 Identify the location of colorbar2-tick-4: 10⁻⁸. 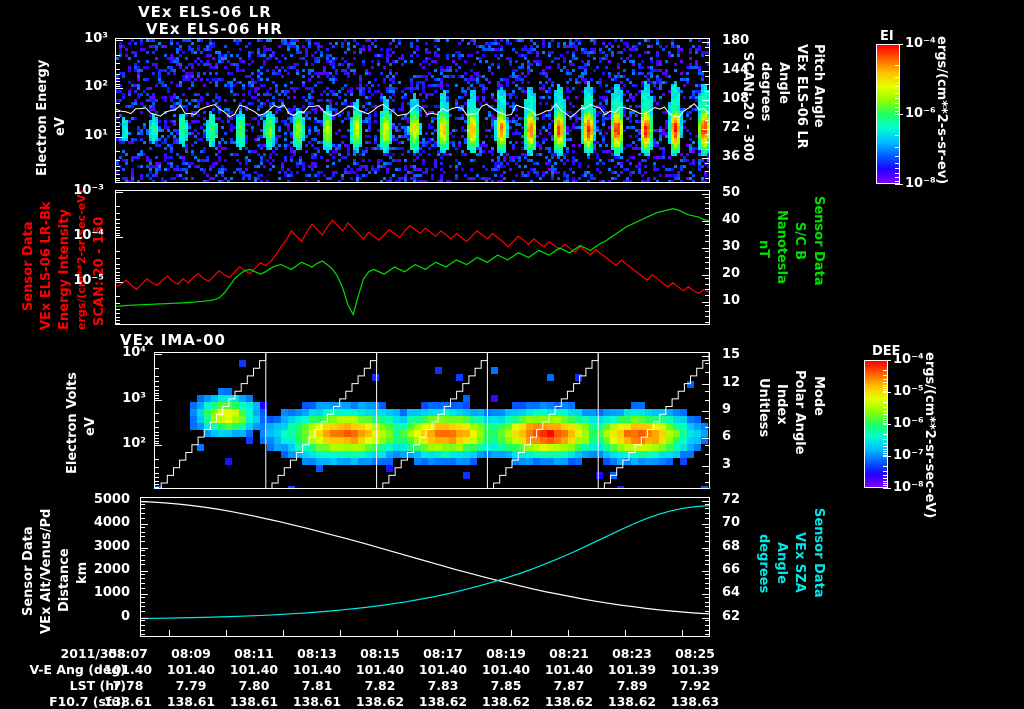
(908, 487).